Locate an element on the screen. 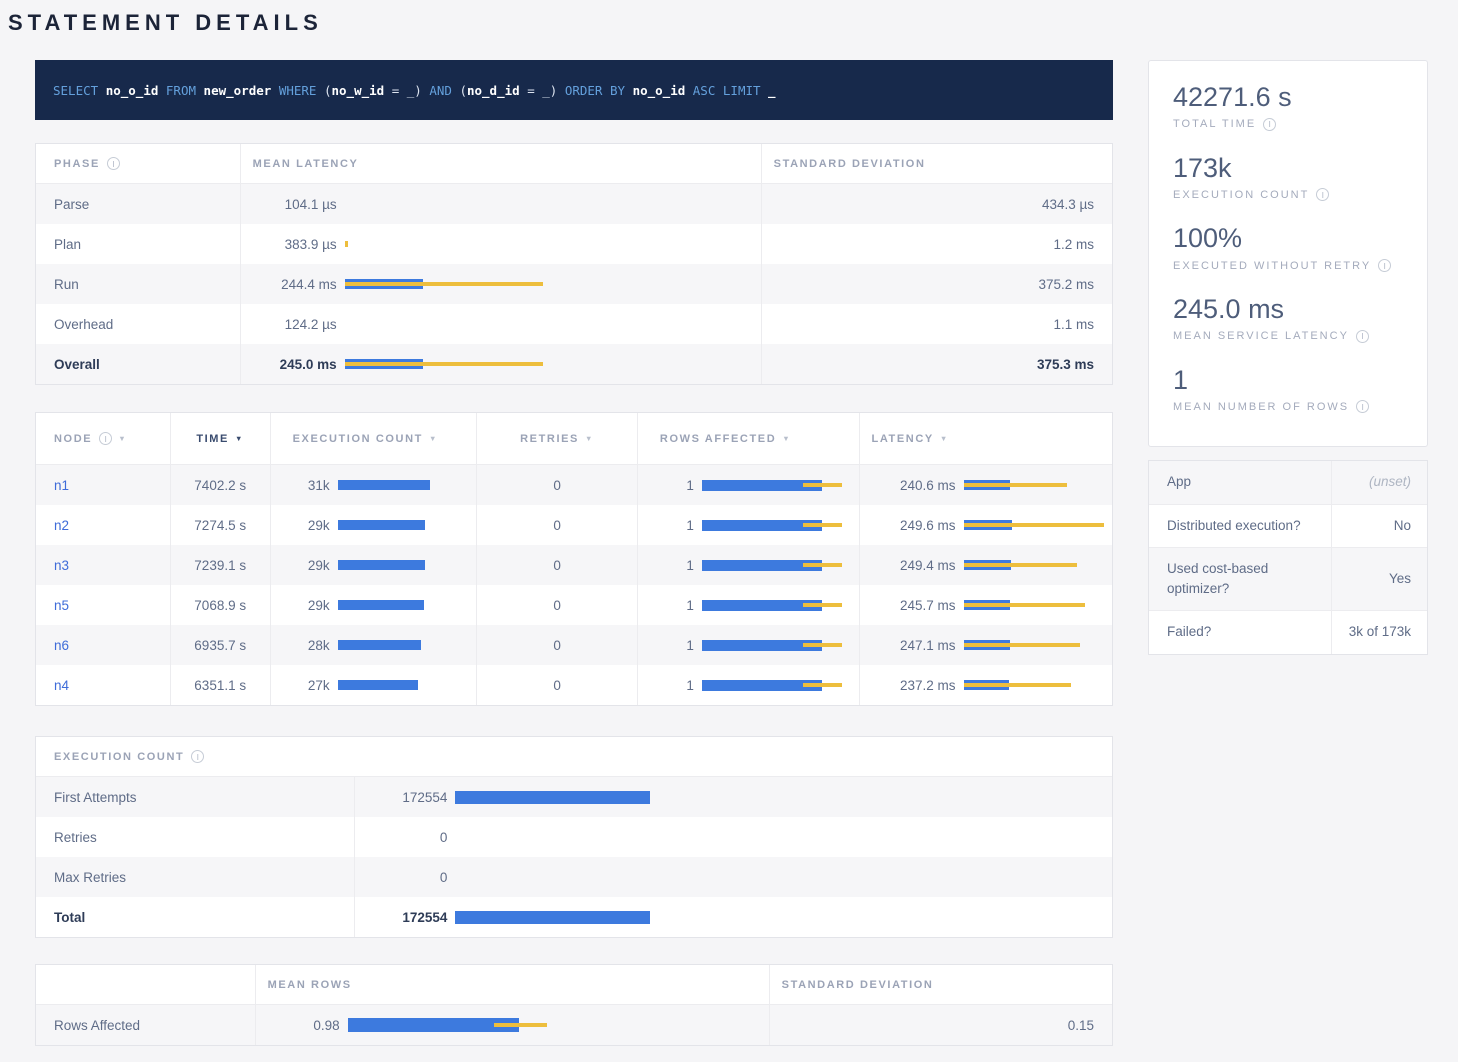 The width and height of the screenshot is (1458, 1062). node-column-header: Node i ▼ is located at coordinates (103, 438).